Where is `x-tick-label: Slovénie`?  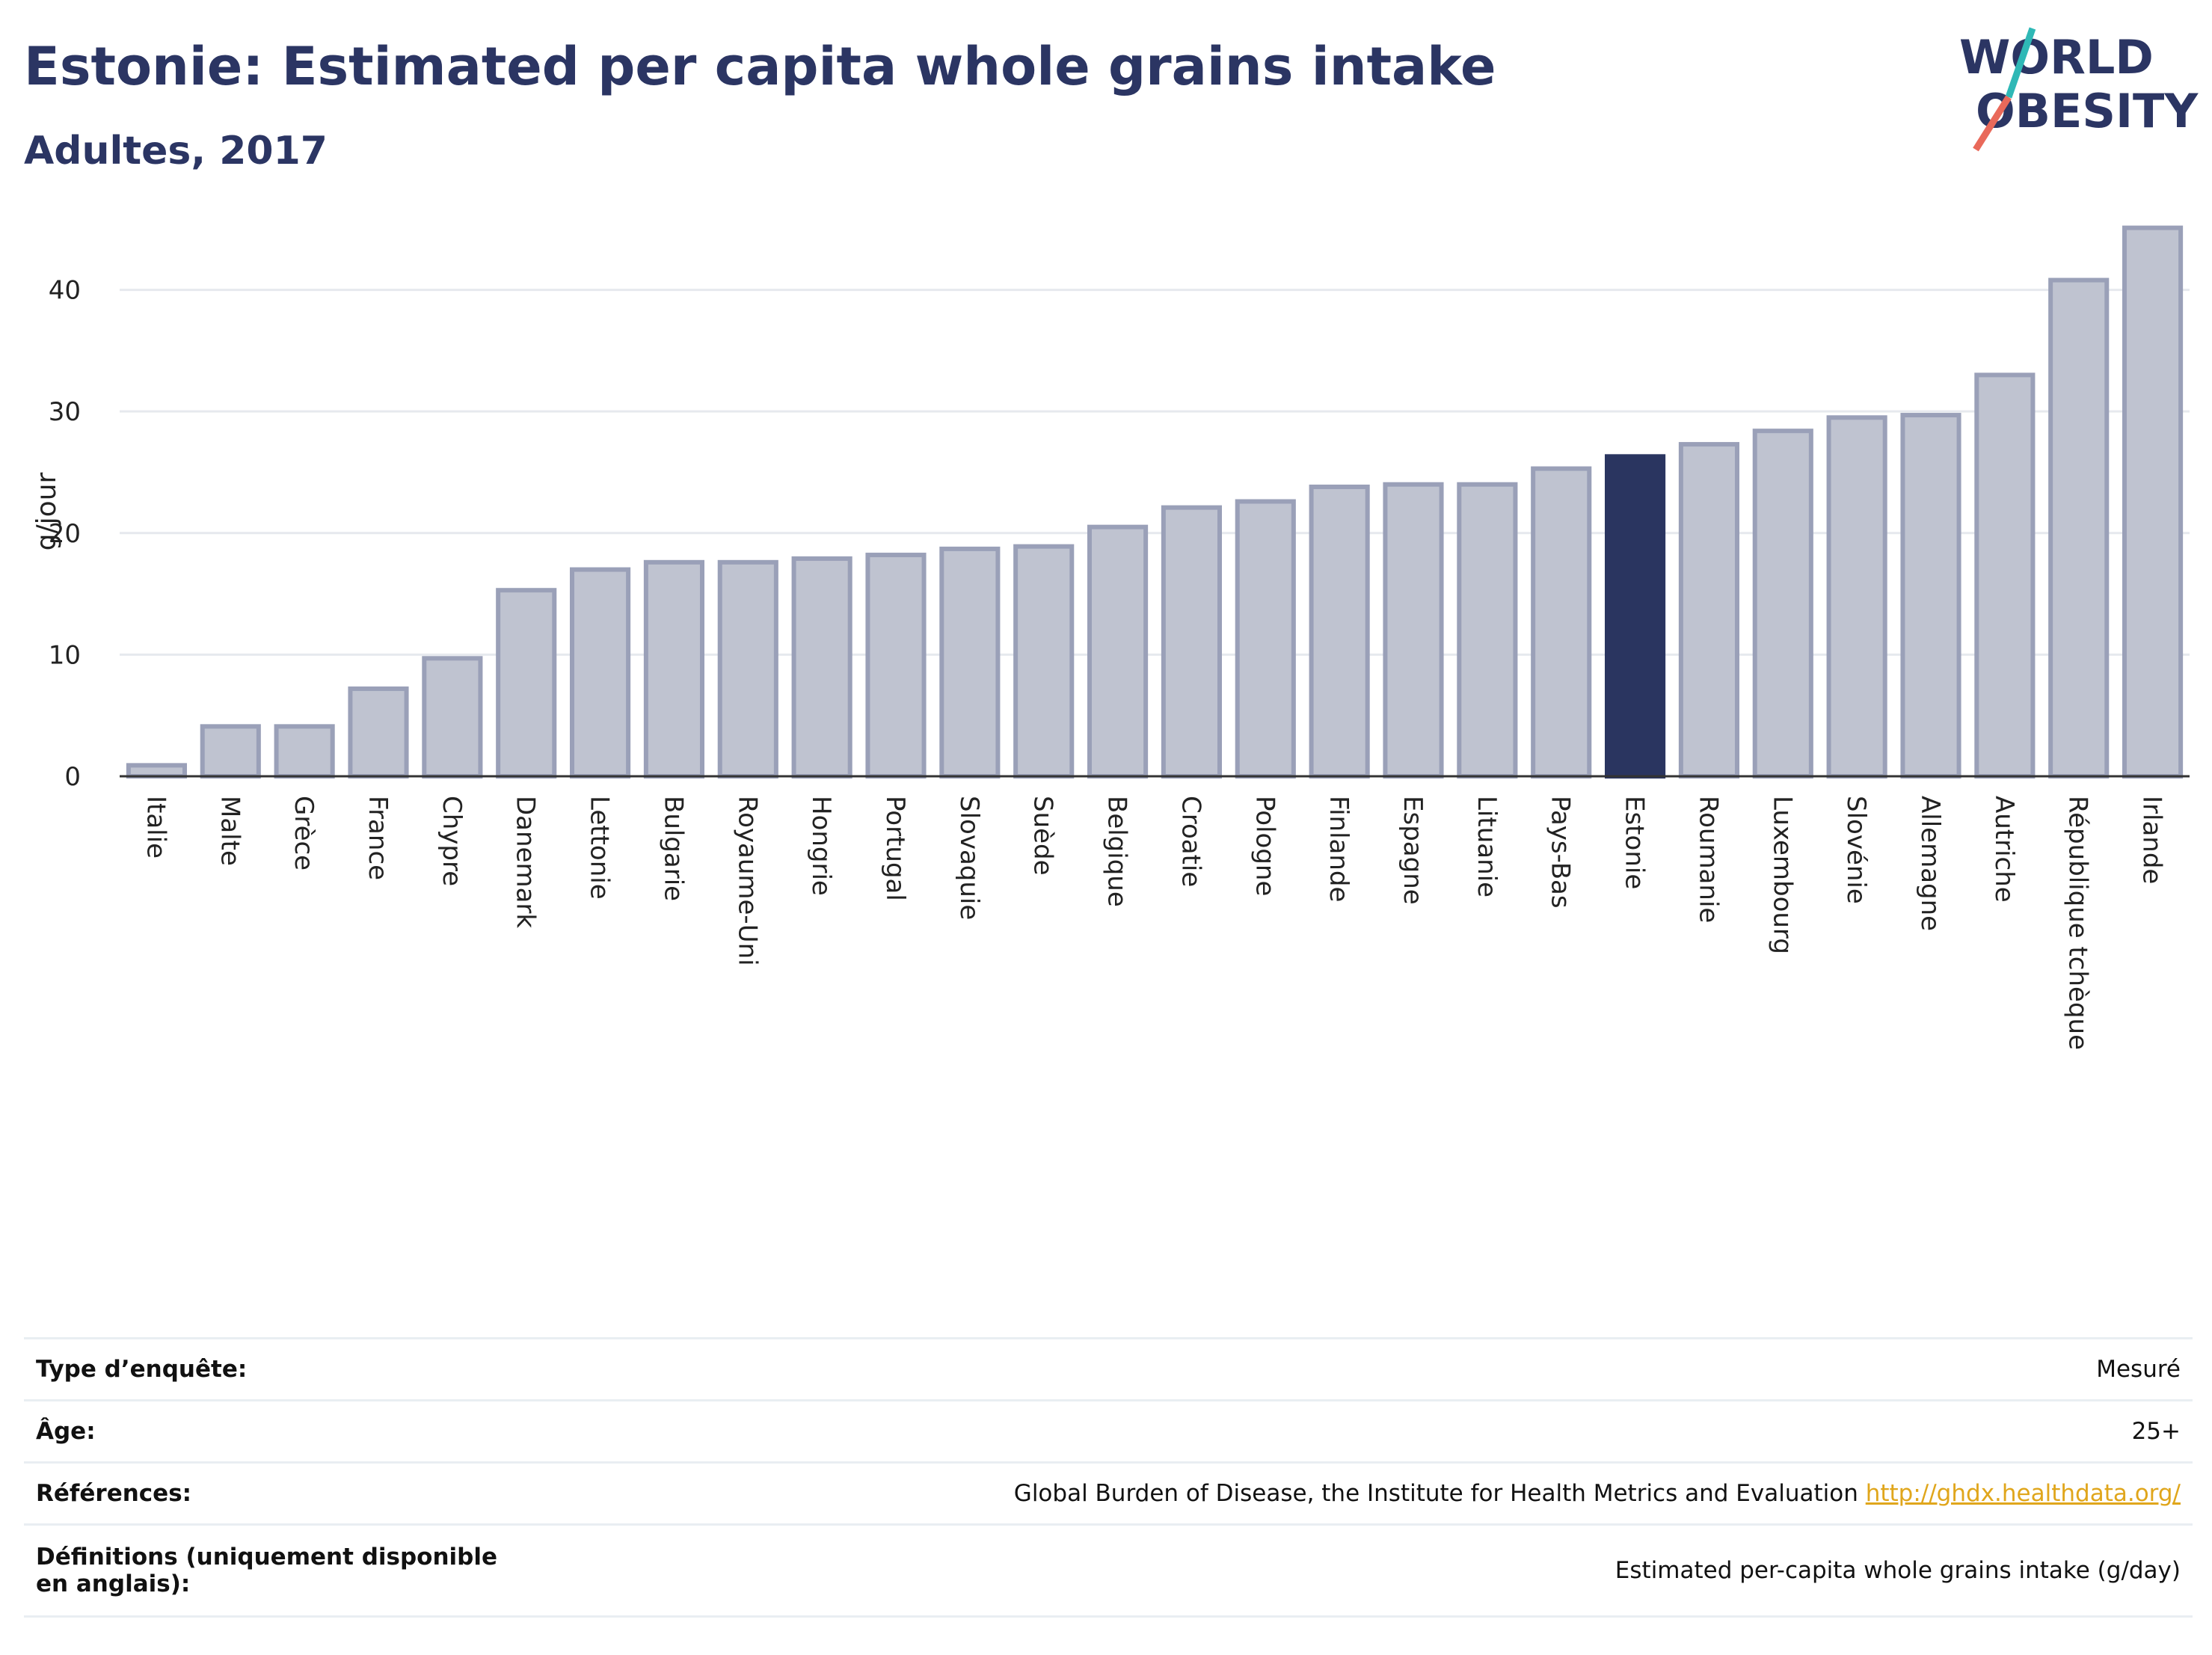 x-tick-label: Slovénie is located at coordinates (1856, 850).